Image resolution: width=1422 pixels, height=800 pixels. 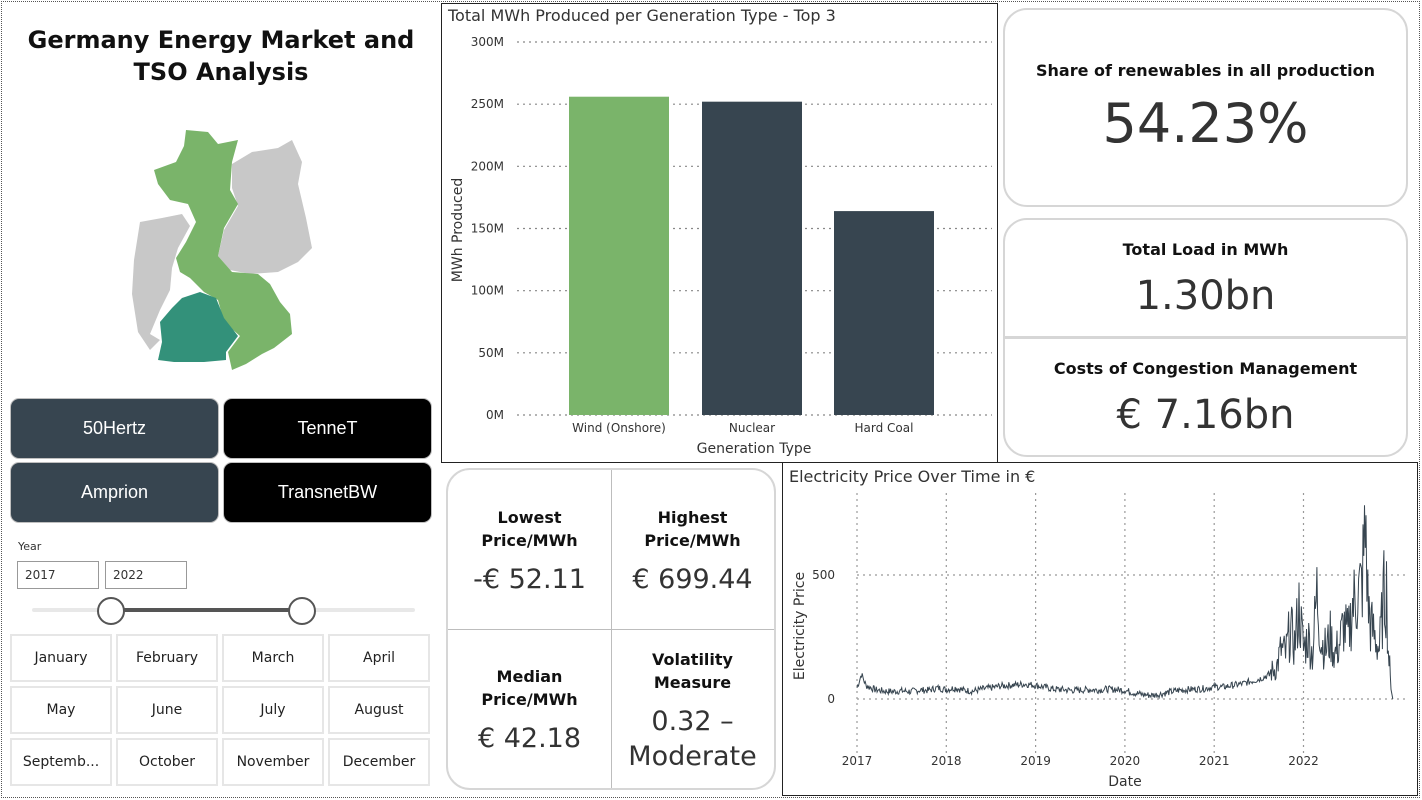 I want to click on year-slider-range, so click(x=206, y=610).